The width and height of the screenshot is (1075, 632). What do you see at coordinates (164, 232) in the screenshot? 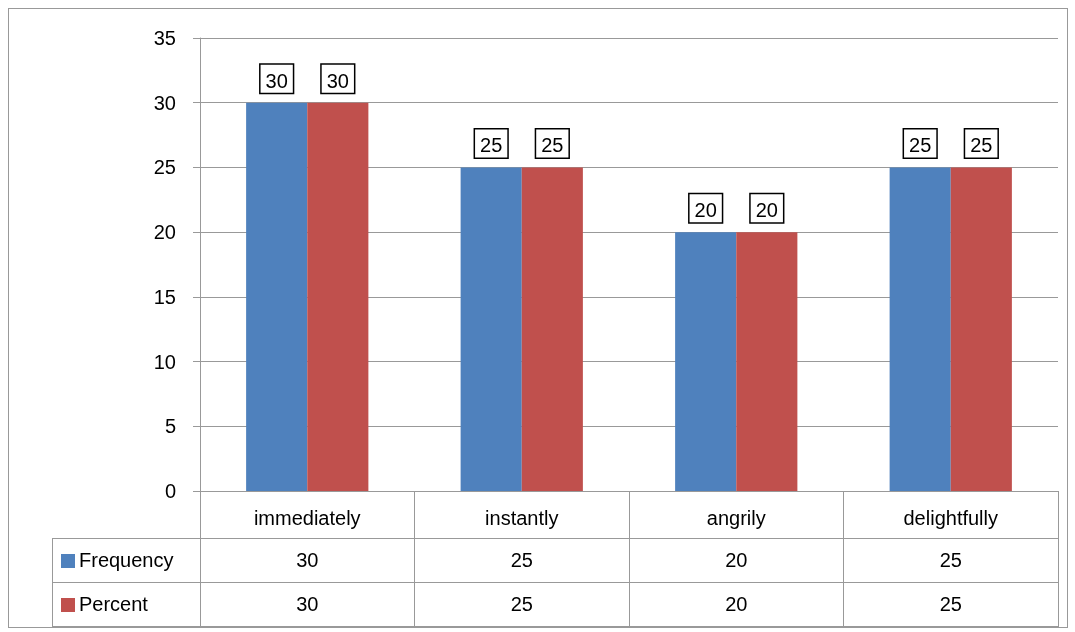
I see `y-tick-label: 20` at bounding box center [164, 232].